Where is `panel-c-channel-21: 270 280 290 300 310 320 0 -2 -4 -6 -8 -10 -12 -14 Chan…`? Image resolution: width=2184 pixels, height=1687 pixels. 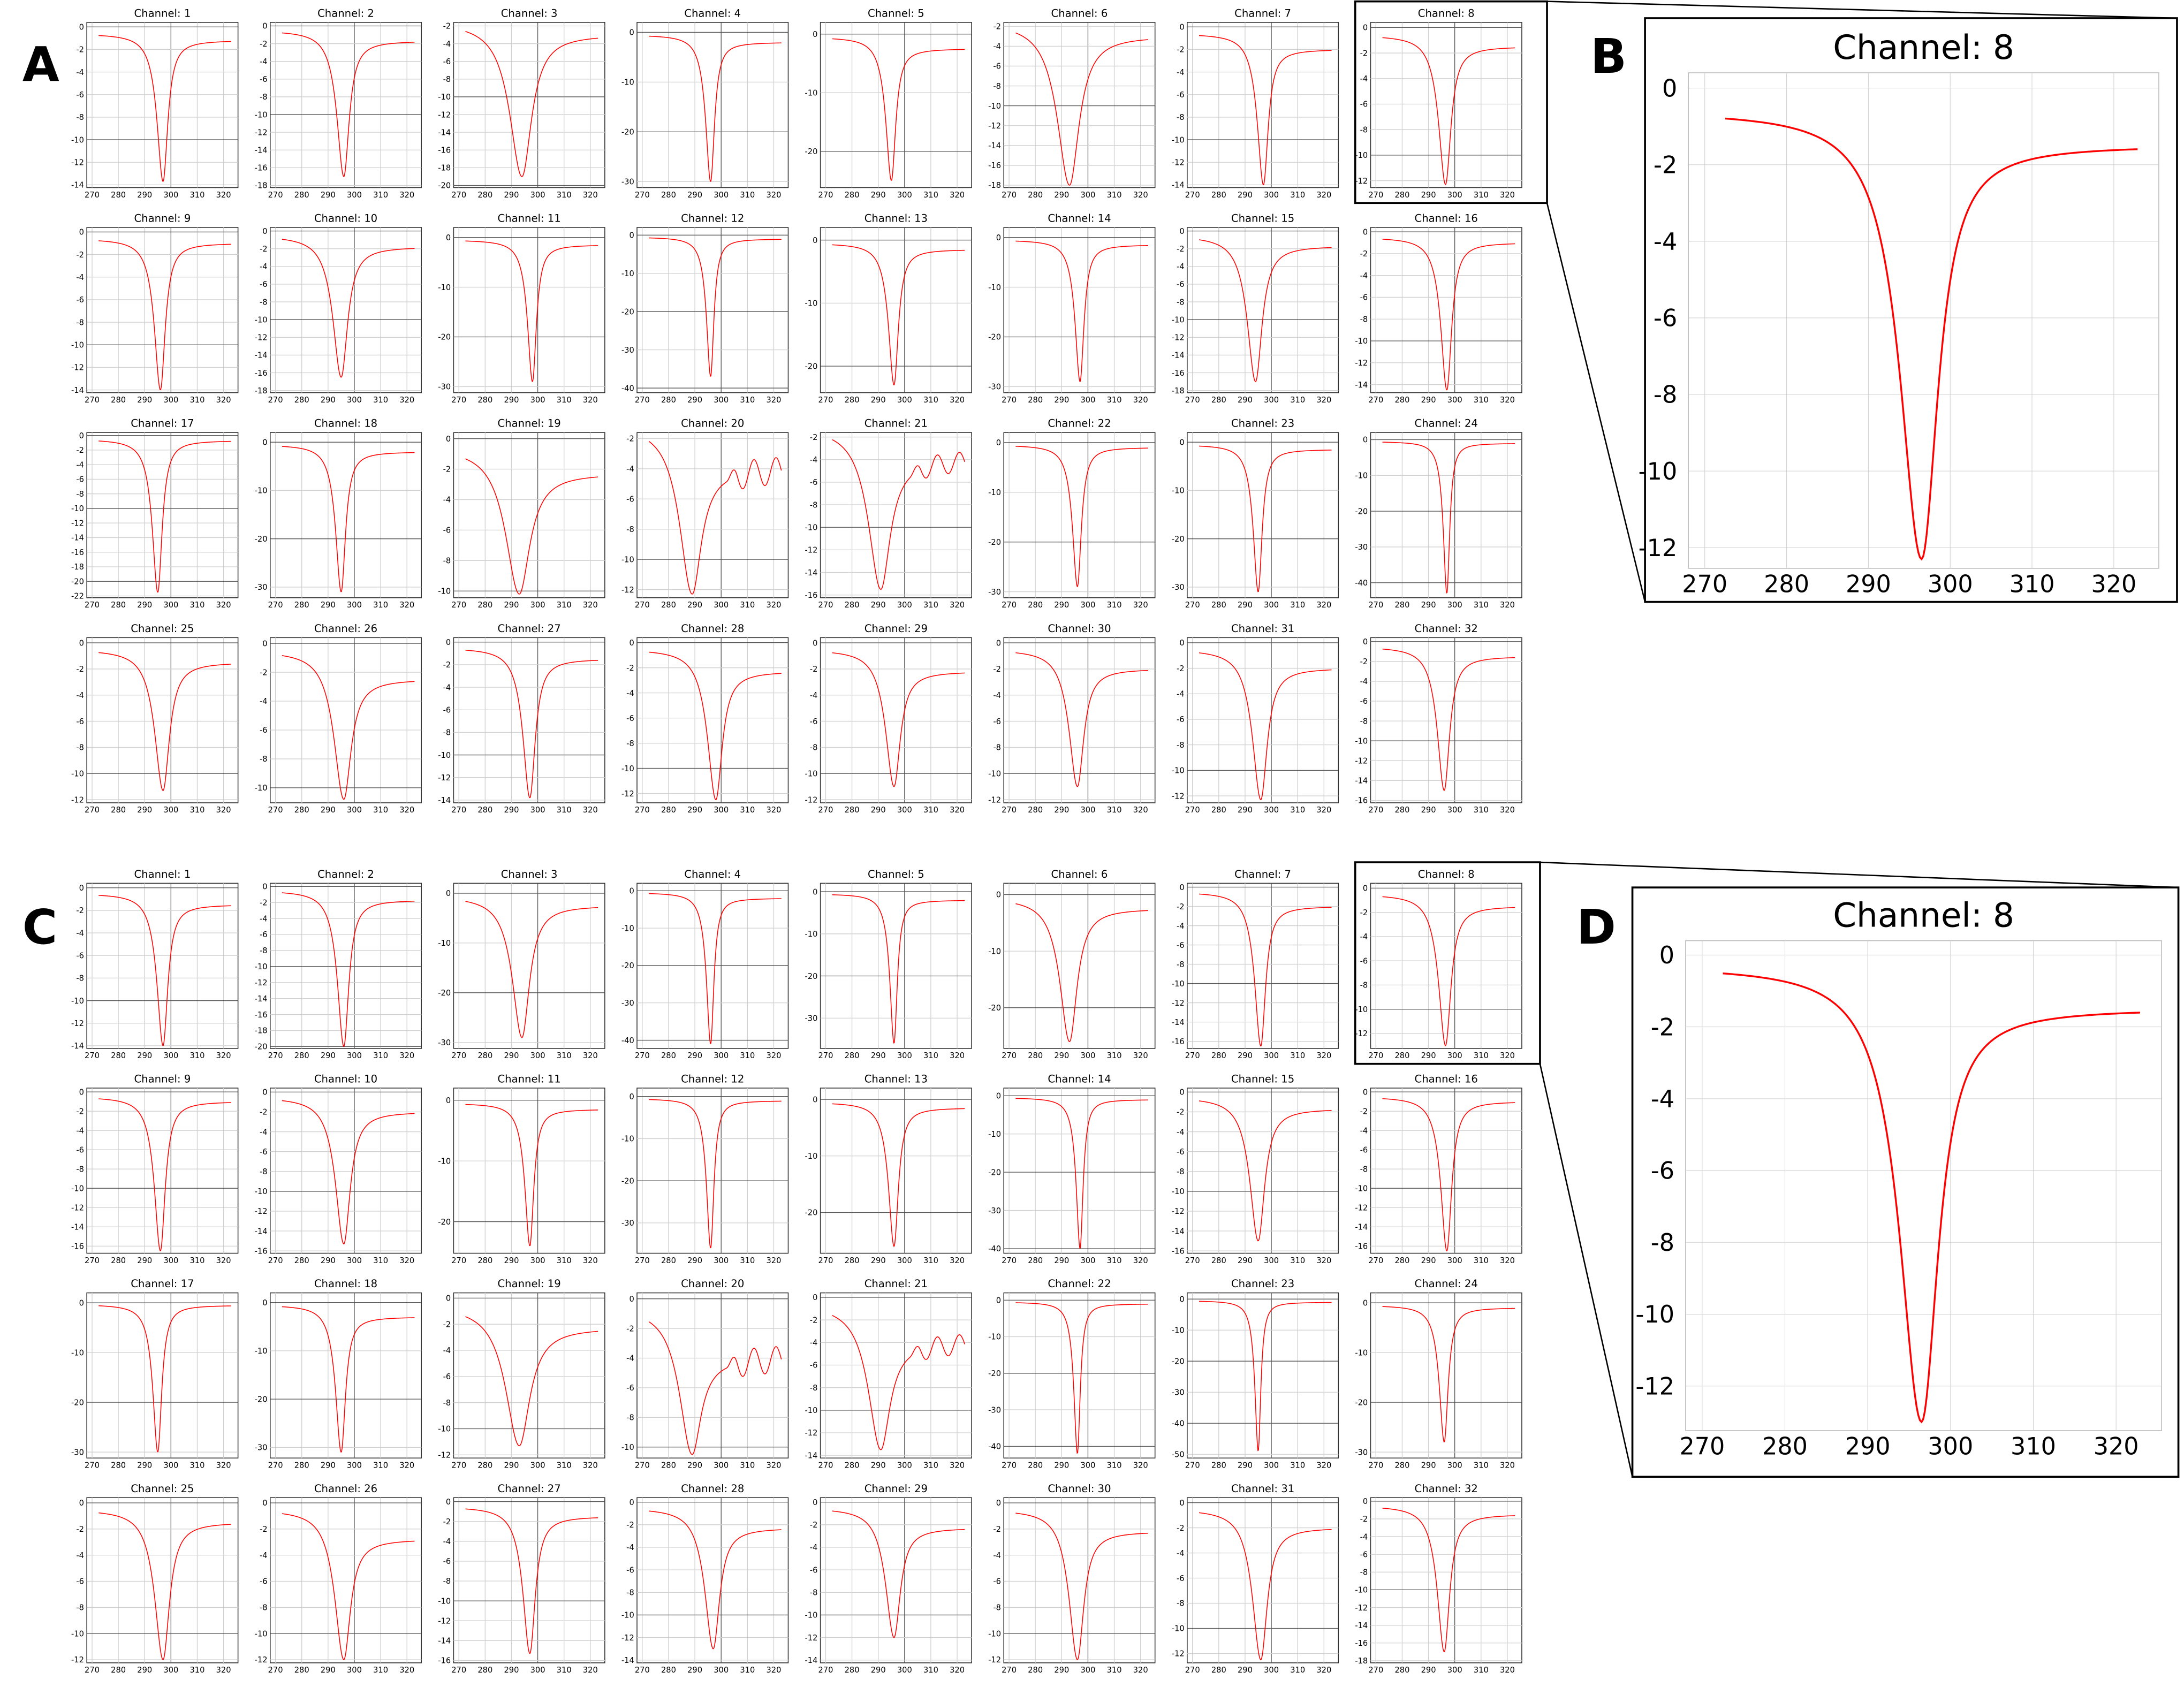 panel-c-channel-21: 270 280 290 300 310 320 0 -2 -4 -6 -8 -10 -12 -14 Chan… is located at coordinates (888, 1374).